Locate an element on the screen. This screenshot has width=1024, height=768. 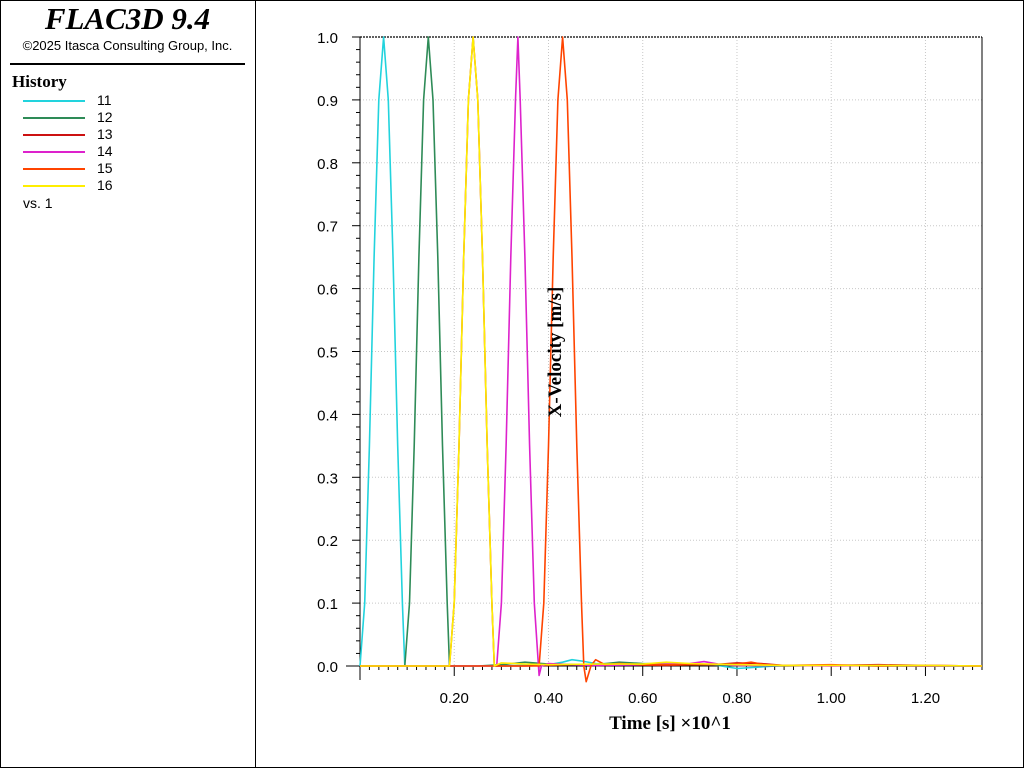
x-axis-label: Time [s] ×10^1 is located at coordinates (670, 723).